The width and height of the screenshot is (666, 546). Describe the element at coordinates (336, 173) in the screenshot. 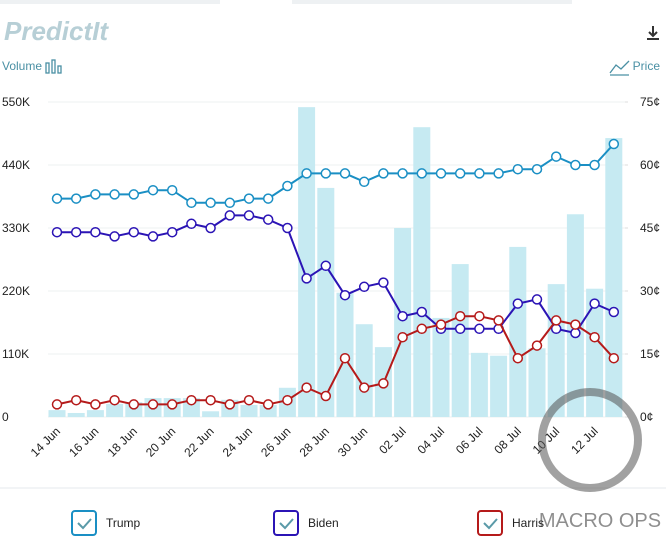

I see `price-line` at that location.